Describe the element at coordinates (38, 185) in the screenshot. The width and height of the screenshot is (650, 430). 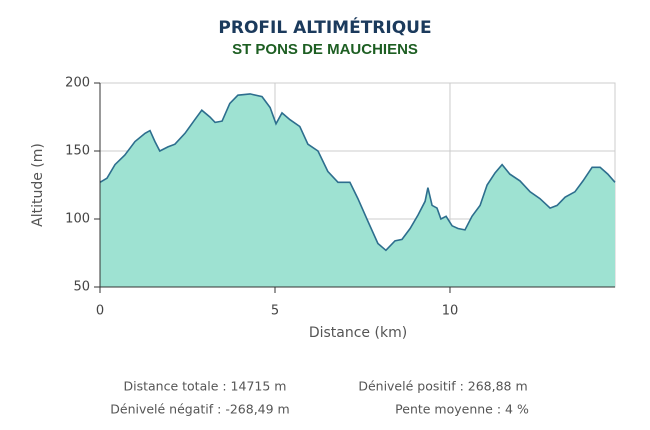
I see `y-axis-label: Altitude (m)` at that location.